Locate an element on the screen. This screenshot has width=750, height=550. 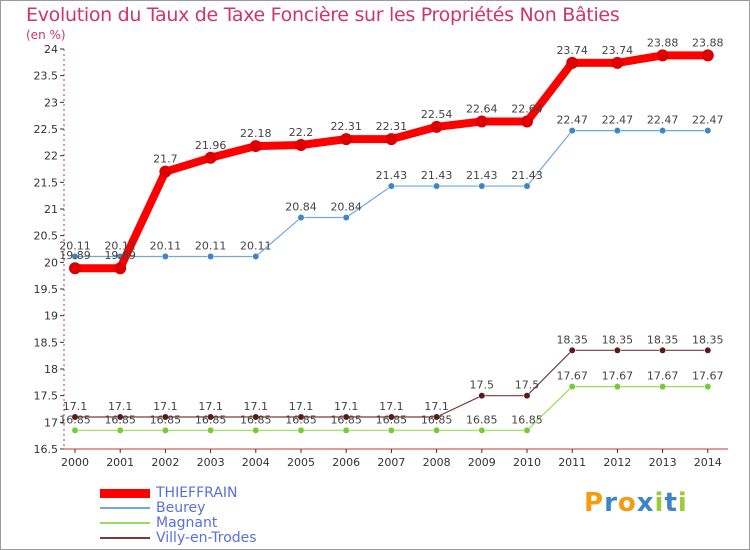
data-label-beurey: 21.43 is located at coordinates (527, 175).